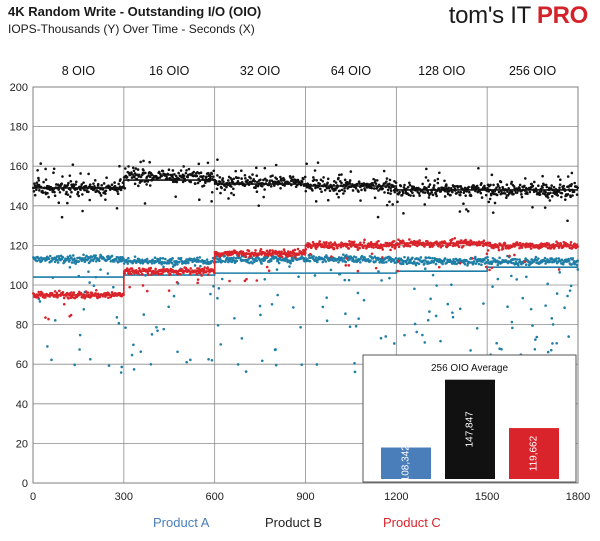 This screenshot has width=600, height=541. What do you see at coordinates (470, 429) in the screenshot?
I see `inset-bar` at bounding box center [470, 429].